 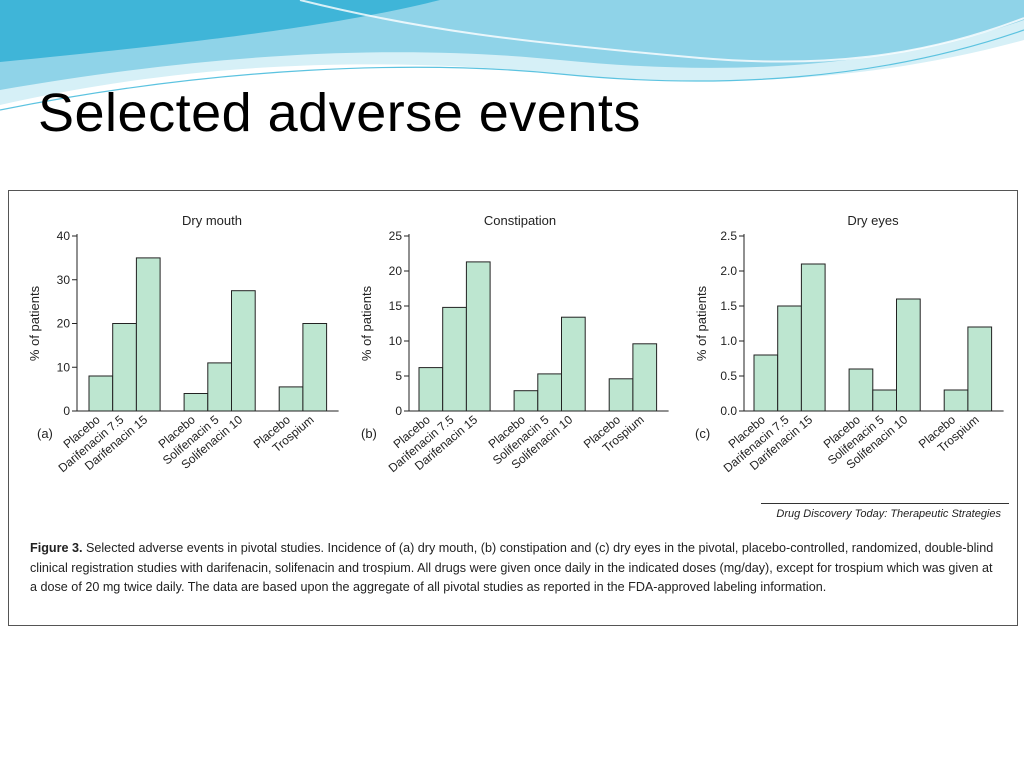 What do you see at coordinates (398, 376) in the screenshot?
I see `y-tick-label: 5` at bounding box center [398, 376].